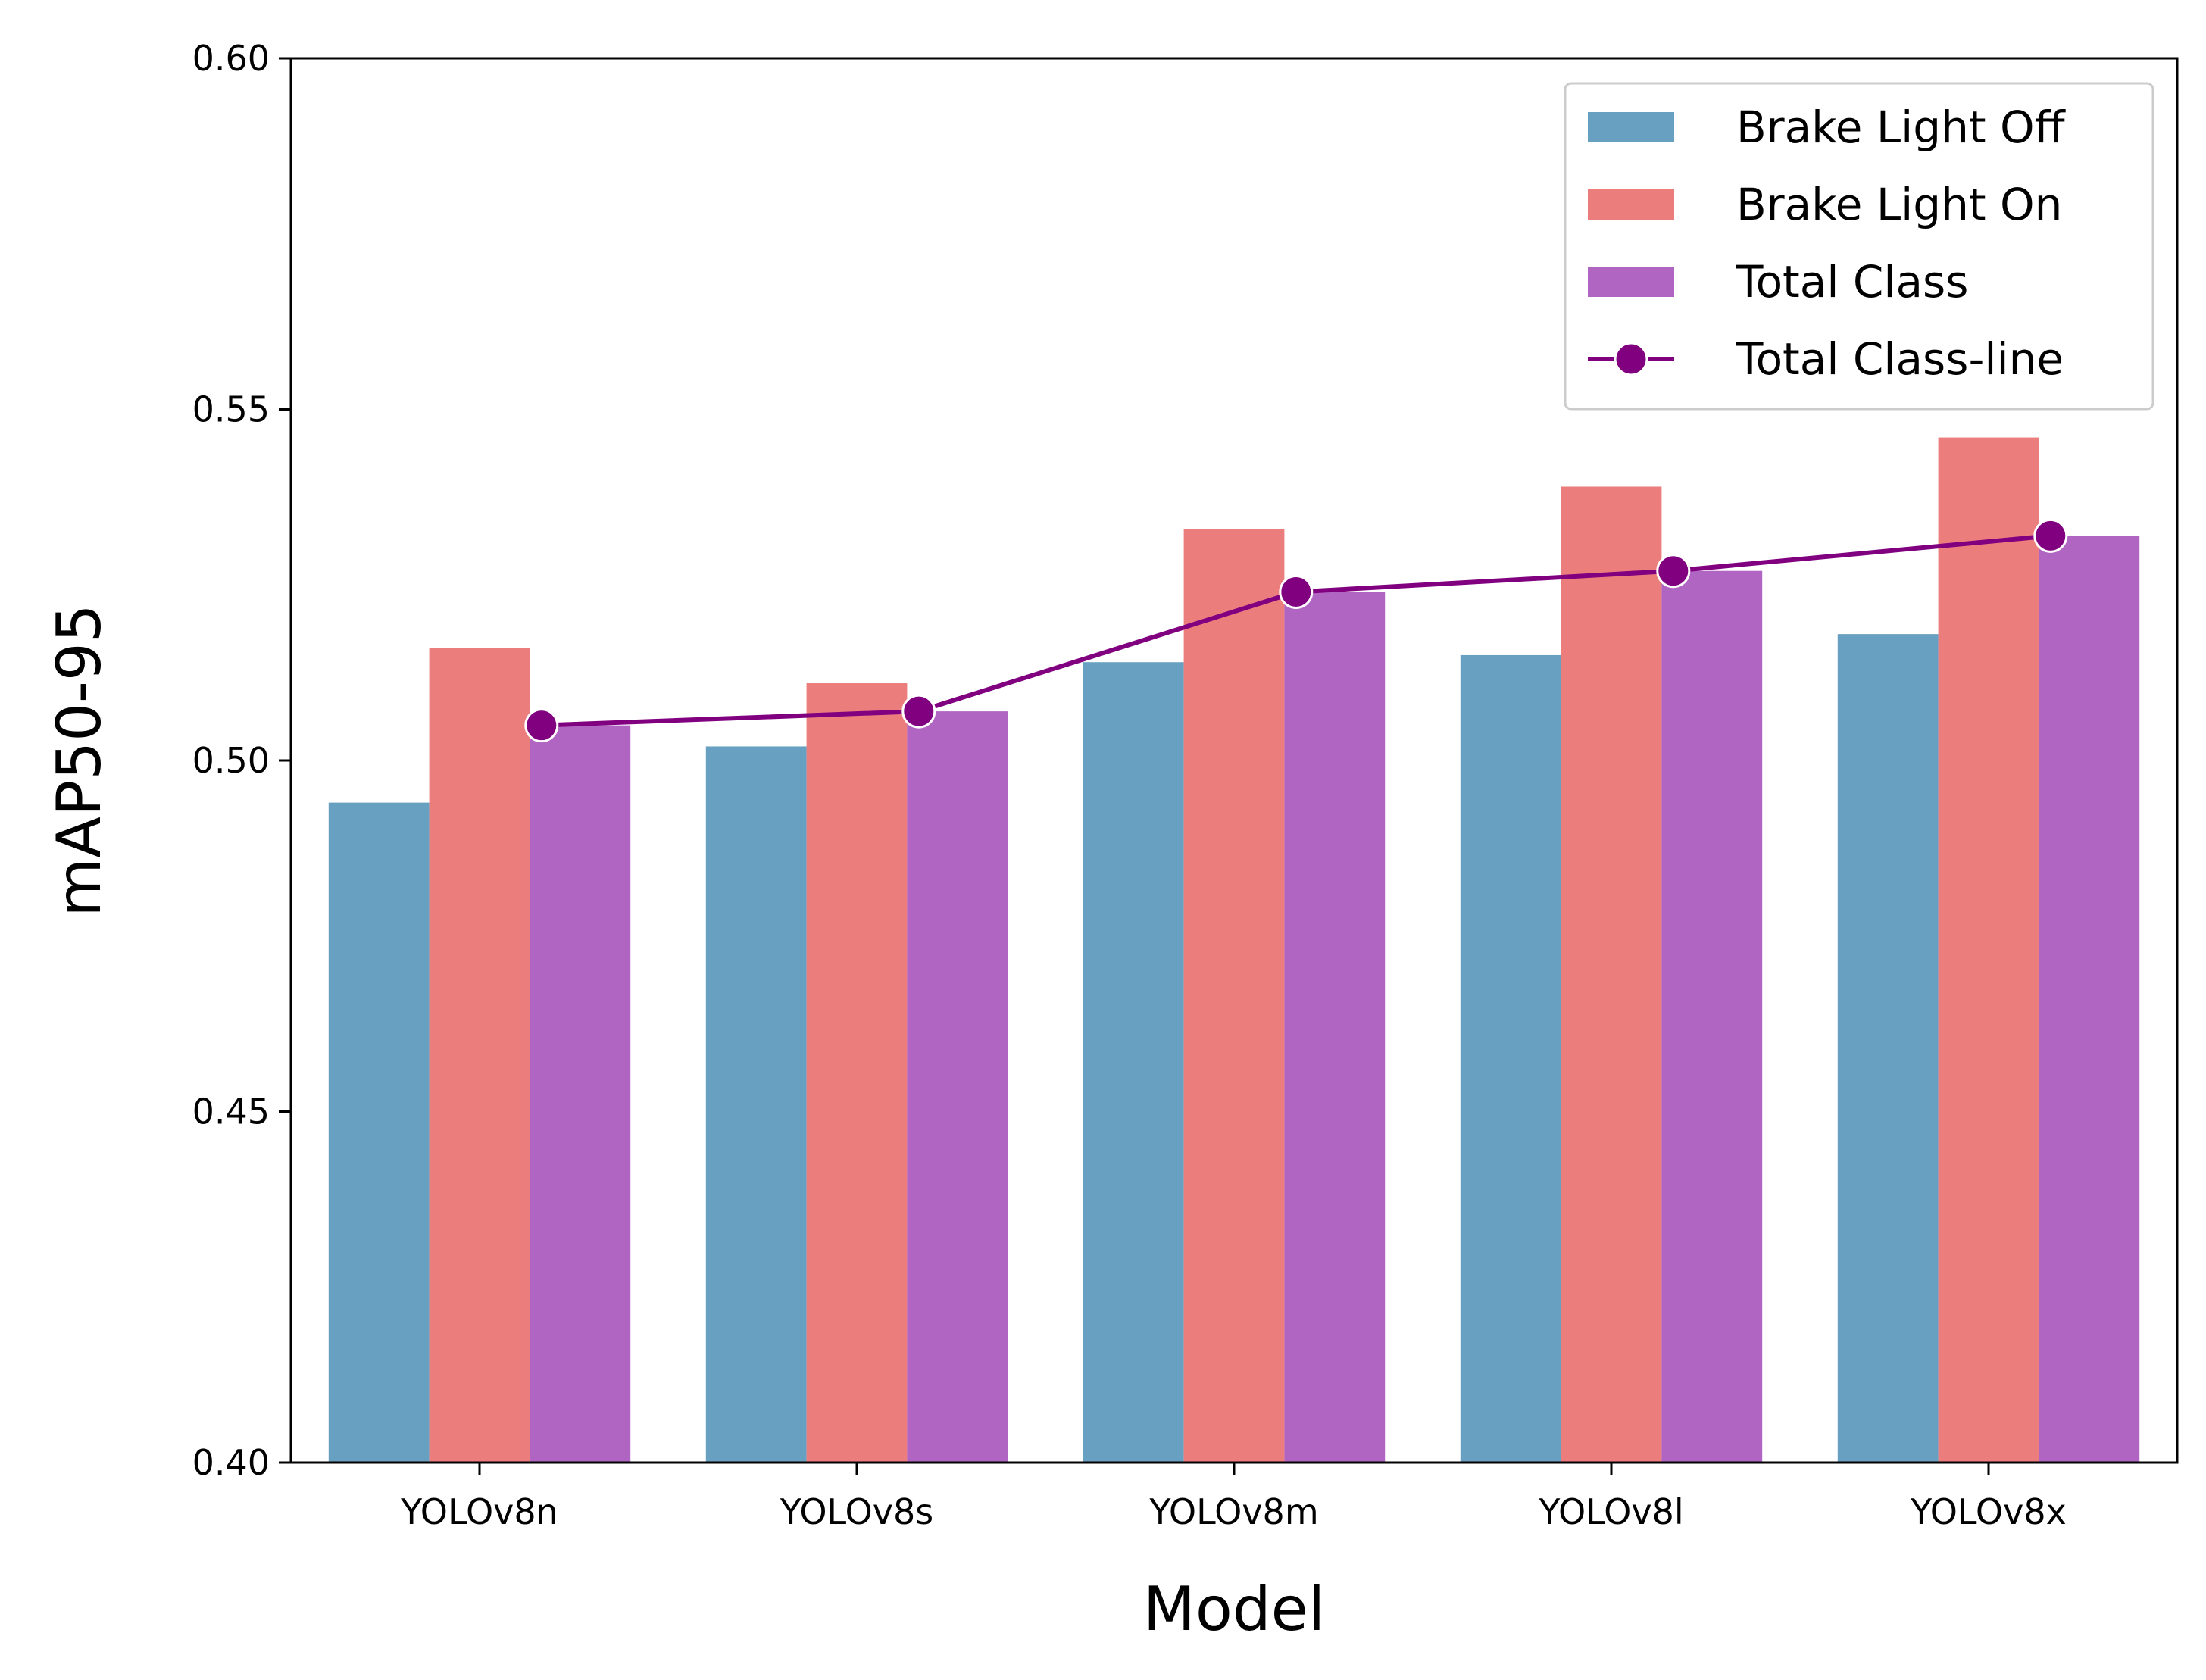  Describe the element at coordinates (957, 1087) in the screenshot. I see `bar-total-class-yolov8s` at that location.